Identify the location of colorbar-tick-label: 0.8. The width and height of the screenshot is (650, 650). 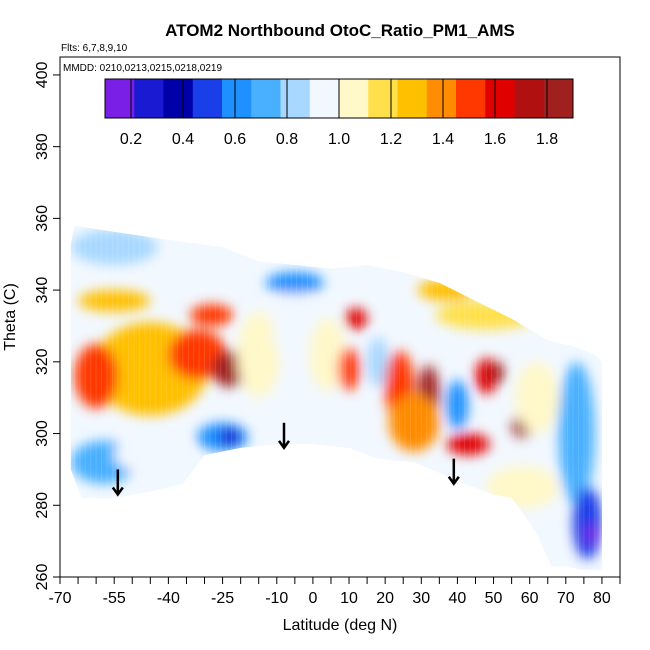
(287, 139).